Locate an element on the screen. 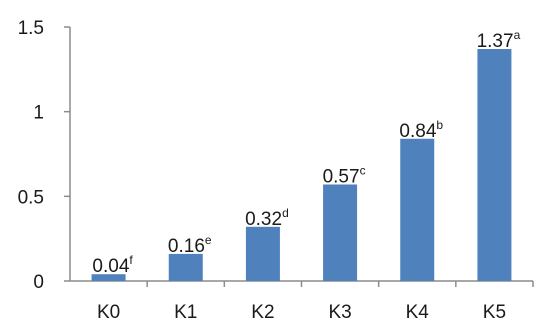 The image size is (543, 323). data-label-k4: 0.84b is located at coordinates (421, 130).